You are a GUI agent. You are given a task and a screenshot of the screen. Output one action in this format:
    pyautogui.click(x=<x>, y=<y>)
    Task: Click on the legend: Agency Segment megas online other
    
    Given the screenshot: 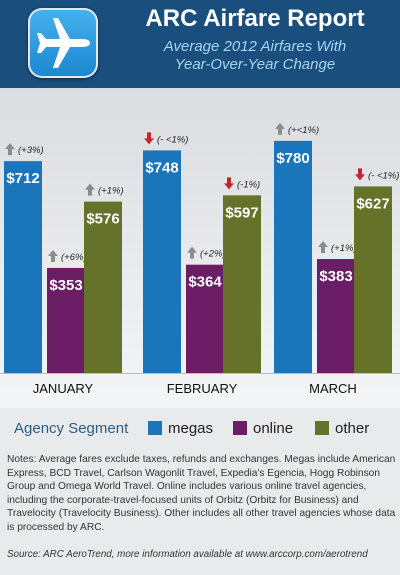 What is the action you would take?
    pyautogui.click(x=200, y=428)
    